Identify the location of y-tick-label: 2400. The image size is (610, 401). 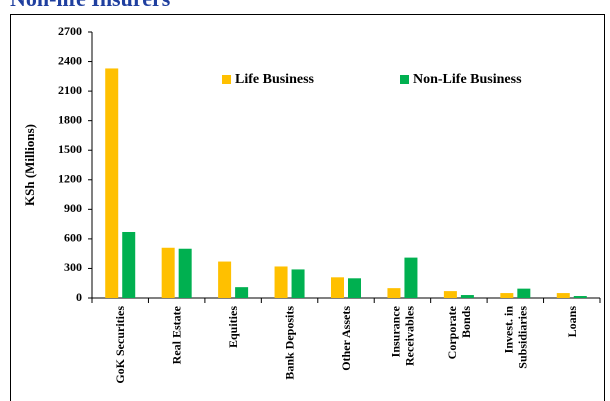
(70, 60).